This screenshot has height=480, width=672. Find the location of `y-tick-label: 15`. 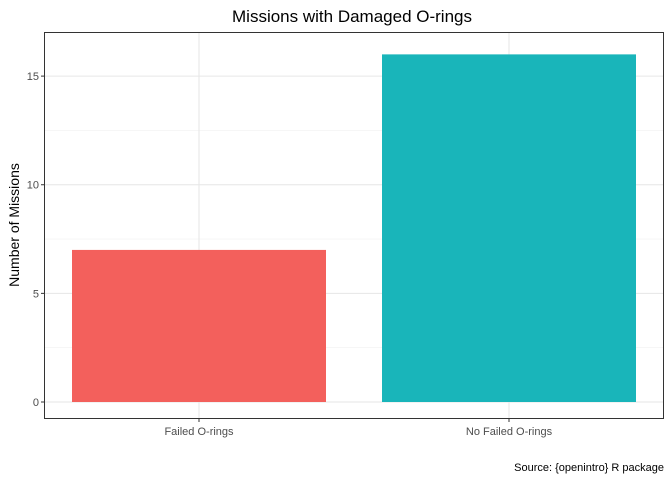

y-tick-label: 15 is located at coordinates (33, 77).